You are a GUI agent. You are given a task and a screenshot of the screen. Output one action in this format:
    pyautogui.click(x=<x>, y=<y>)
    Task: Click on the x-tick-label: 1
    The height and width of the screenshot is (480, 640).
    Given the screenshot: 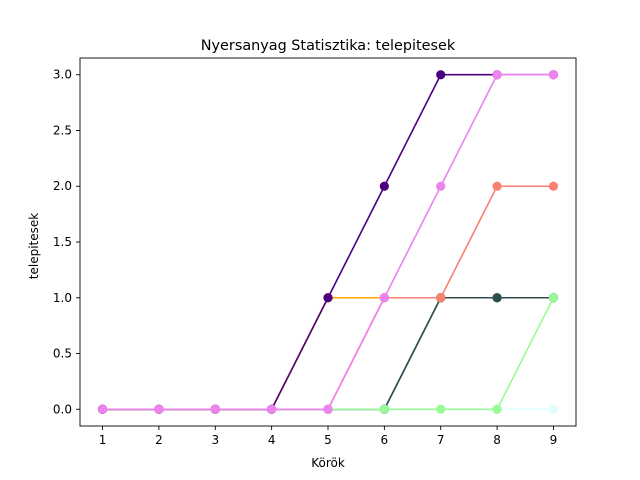 What is the action you would take?
    pyautogui.click(x=103, y=440)
    